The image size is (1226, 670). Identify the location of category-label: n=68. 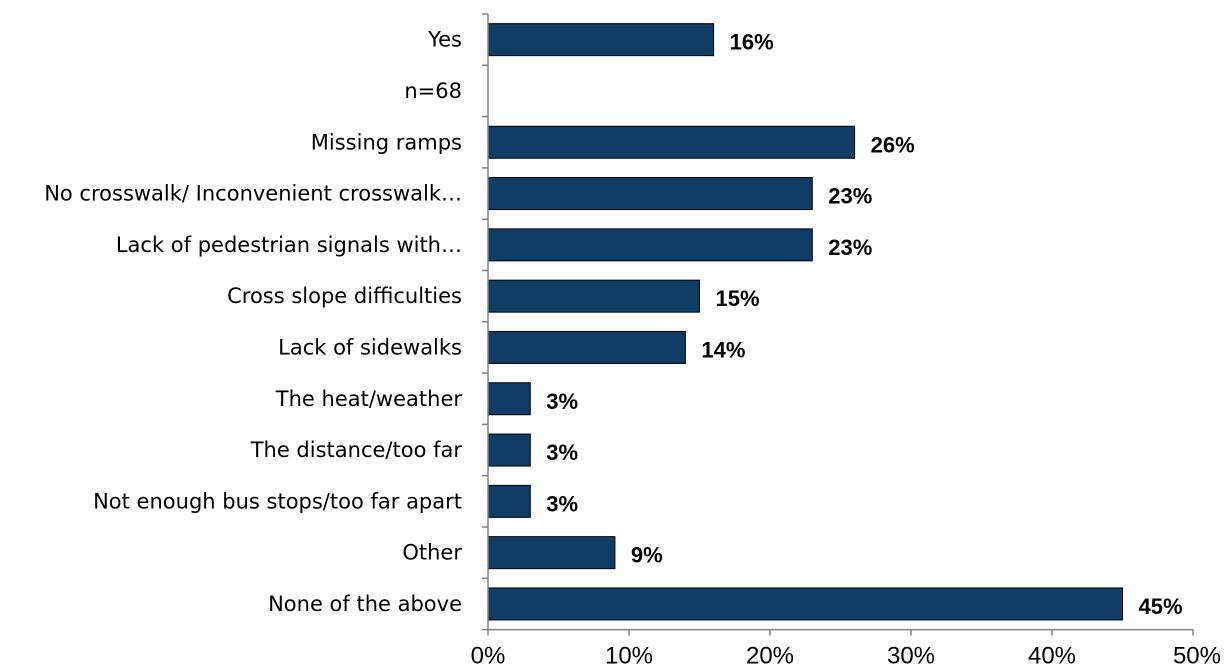
(433, 91).